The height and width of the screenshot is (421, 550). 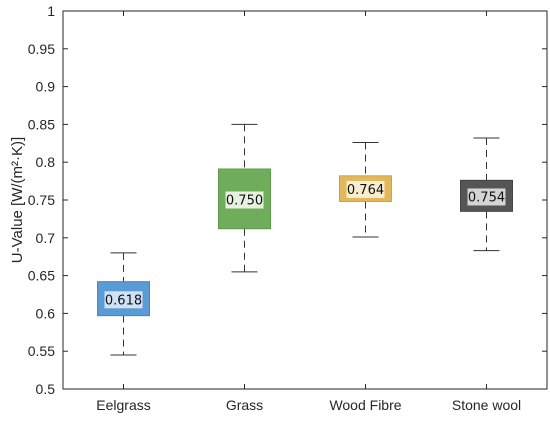 What do you see at coordinates (46, 162) in the screenshot?
I see `y-tick-label: 0.8` at bounding box center [46, 162].